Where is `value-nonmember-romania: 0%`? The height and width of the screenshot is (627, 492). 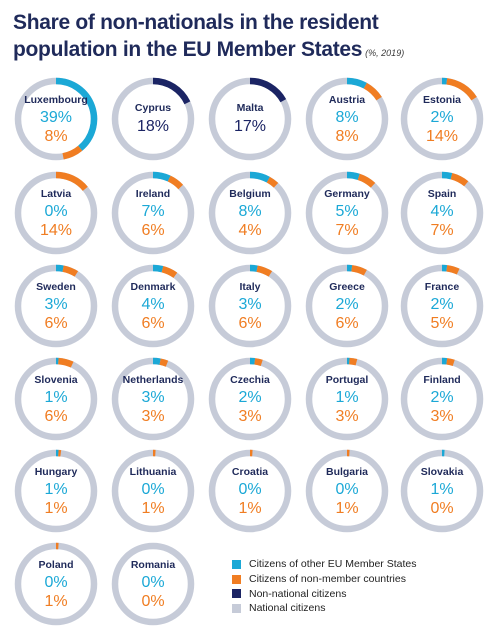
value-nonmember-romania: 0% is located at coordinates (152, 601).